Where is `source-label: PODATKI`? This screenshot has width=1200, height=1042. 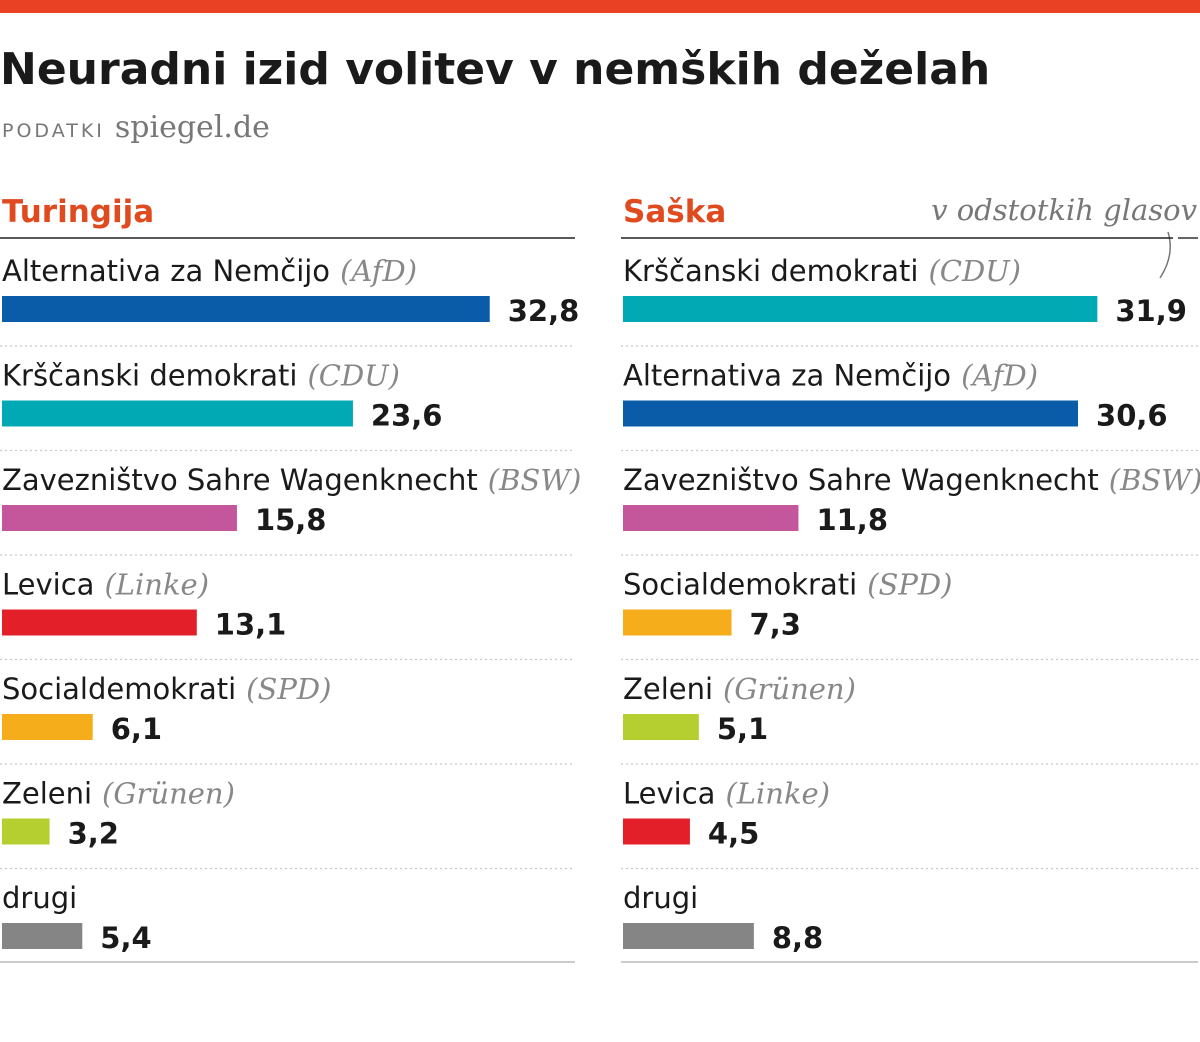 source-label: PODATKI is located at coordinates (53, 131).